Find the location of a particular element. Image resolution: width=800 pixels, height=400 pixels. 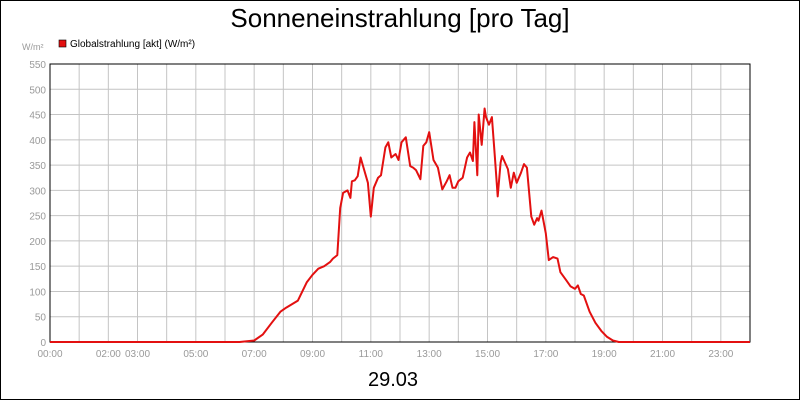

x-tick-label: 15:00 is located at coordinates (487, 354).